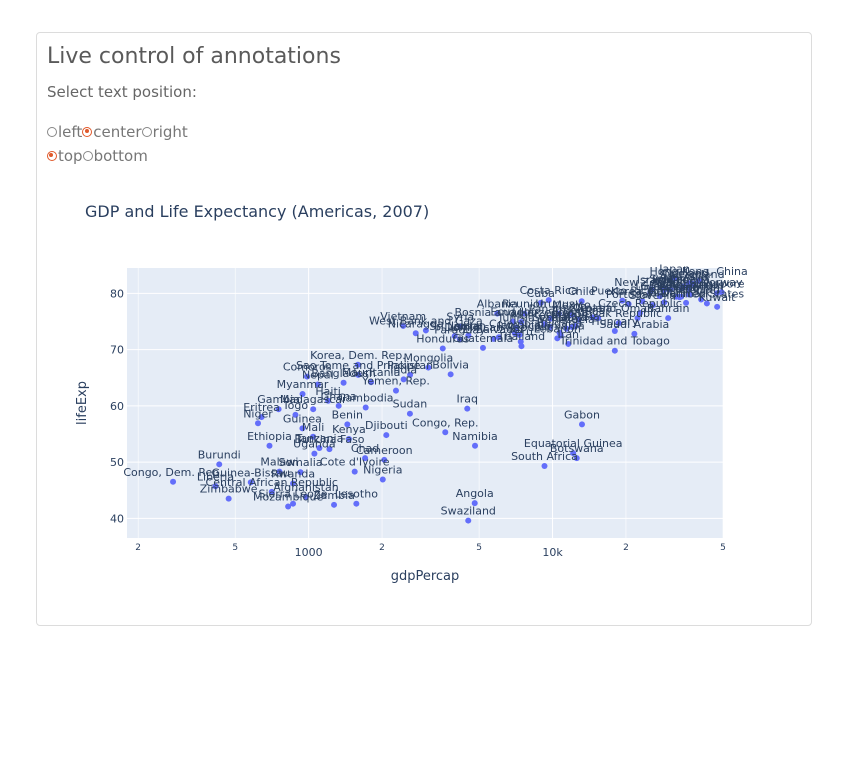 This screenshot has height=765, width=850. I want to click on radio-option-bottom: bottom, so click(115, 156).